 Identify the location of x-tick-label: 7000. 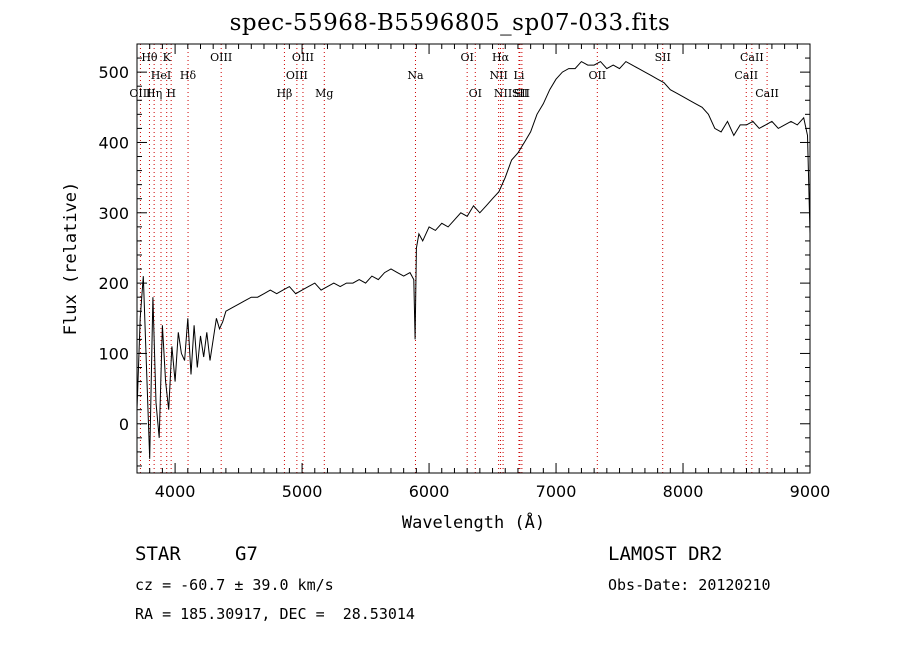
(556, 491).